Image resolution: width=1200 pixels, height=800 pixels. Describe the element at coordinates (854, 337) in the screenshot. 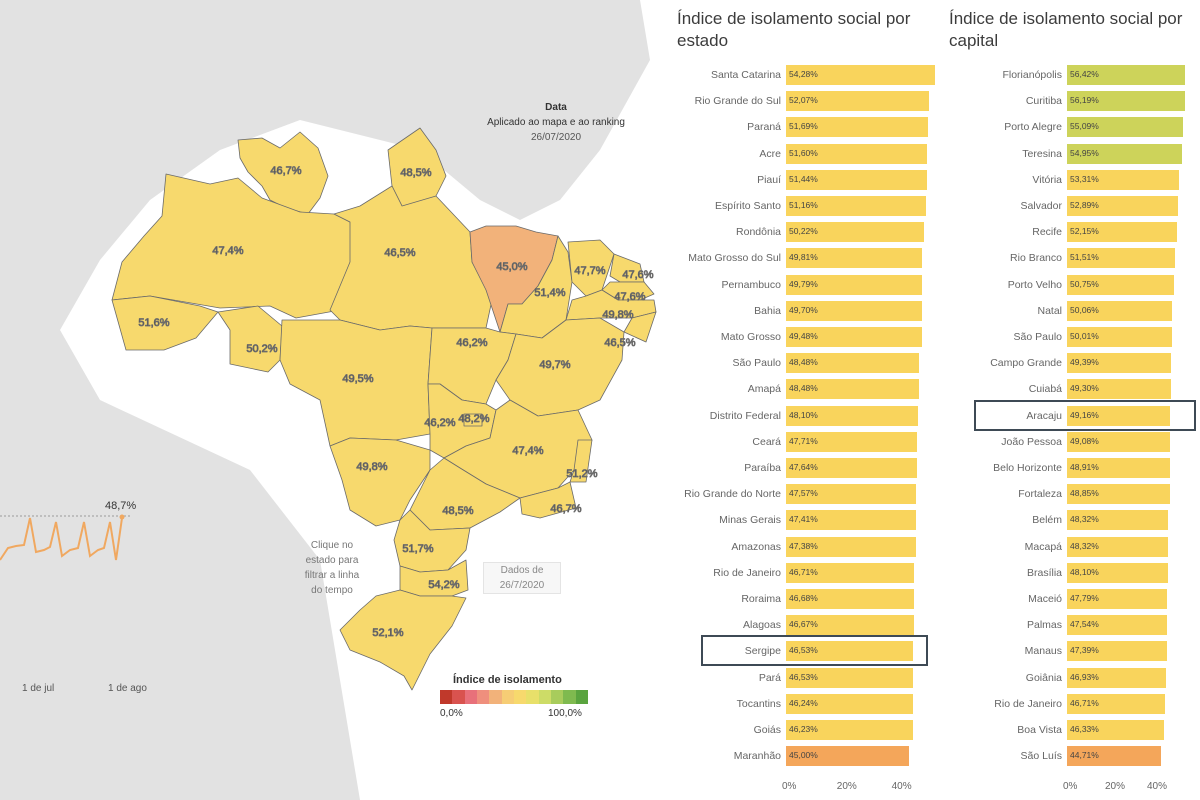

I see `ranking-bar: 49,48%` at that location.